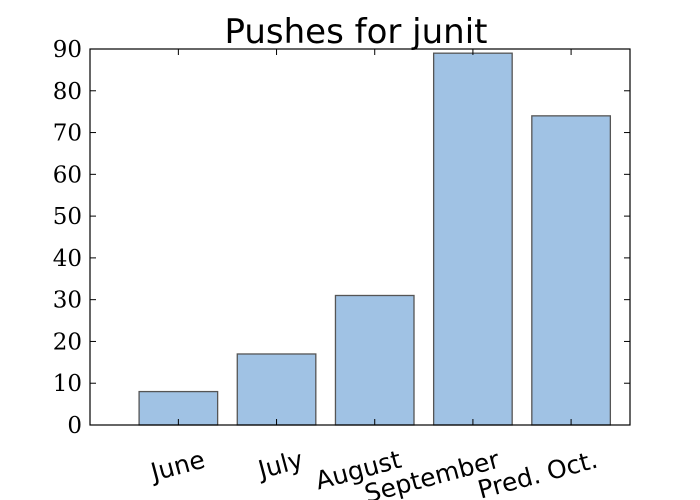 This screenshot has height=500, width=700. What do you see at coordinates (67, 301) in the screenshot?
I see `y-tick-label: 30` at bounding box center [67, 301].